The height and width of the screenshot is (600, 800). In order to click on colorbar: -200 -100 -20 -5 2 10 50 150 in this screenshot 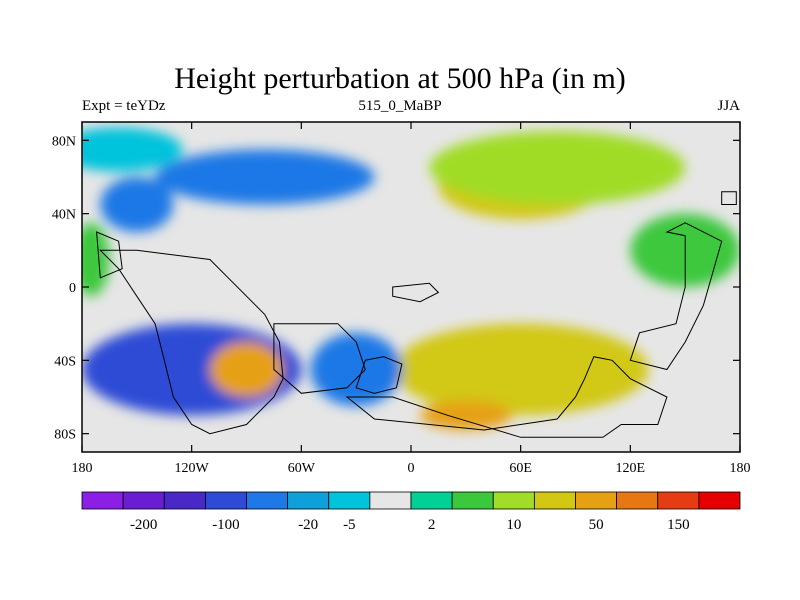, I will do `click(411, 512)`.